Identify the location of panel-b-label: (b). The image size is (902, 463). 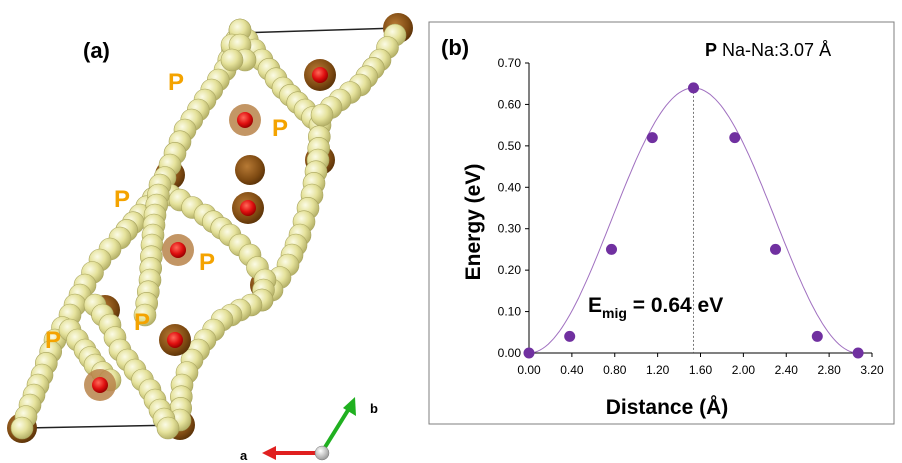
(455, 47).